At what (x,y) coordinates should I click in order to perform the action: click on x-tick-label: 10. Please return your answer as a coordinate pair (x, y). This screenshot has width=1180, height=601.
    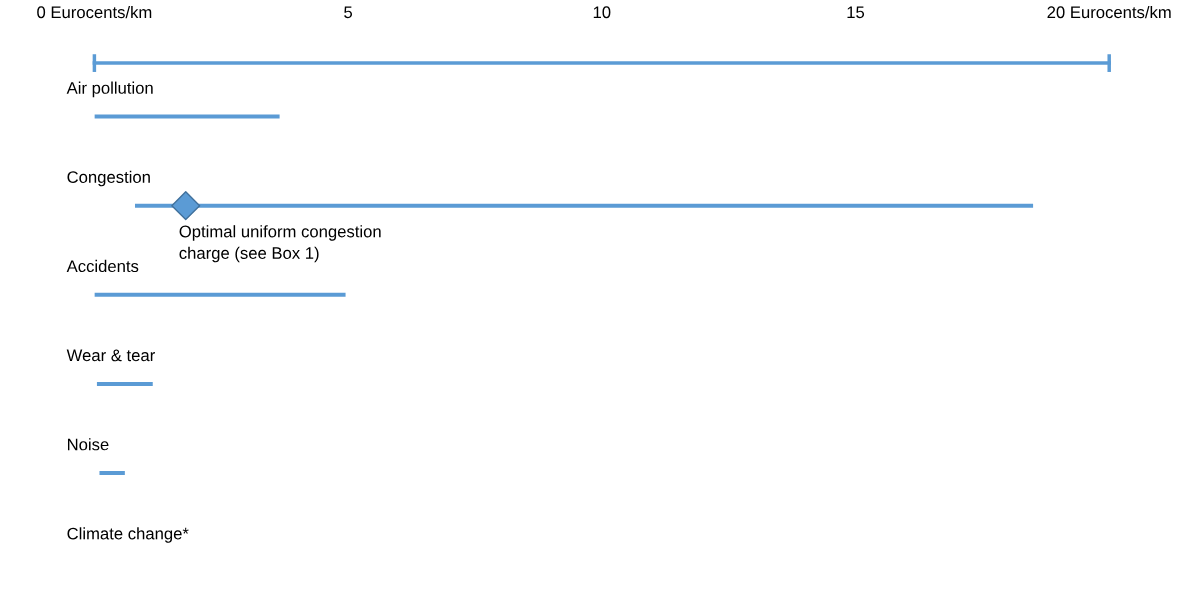
    Looking at the image, I should click on (602, 12).